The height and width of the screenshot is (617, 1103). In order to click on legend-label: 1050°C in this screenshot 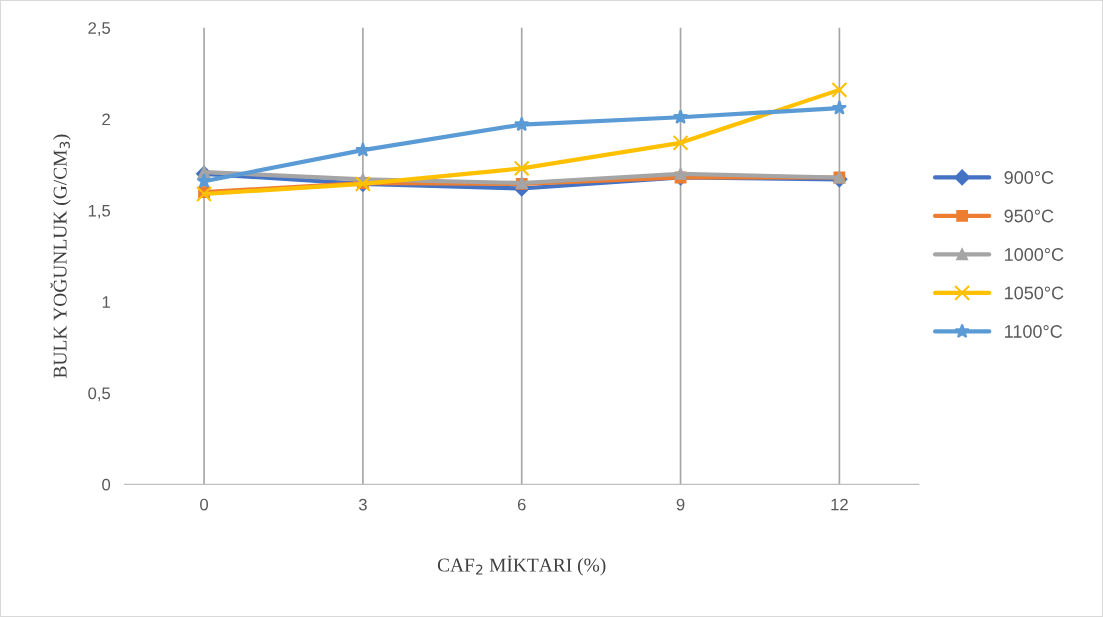, I will do `click(1034, 293)`.